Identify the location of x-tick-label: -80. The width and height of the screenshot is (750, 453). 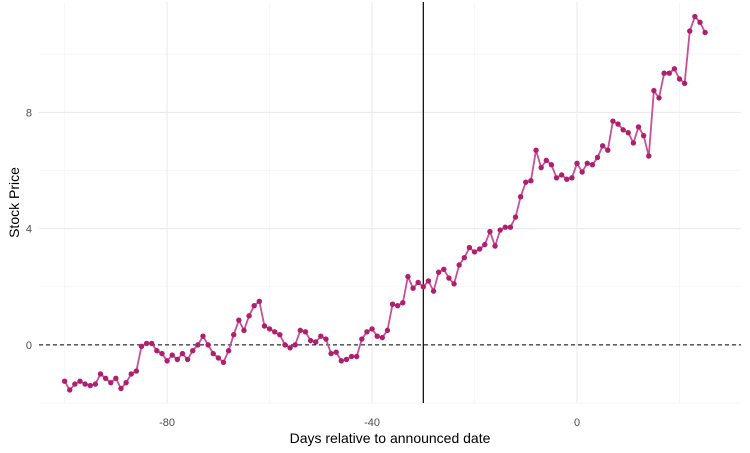
(167, 423).